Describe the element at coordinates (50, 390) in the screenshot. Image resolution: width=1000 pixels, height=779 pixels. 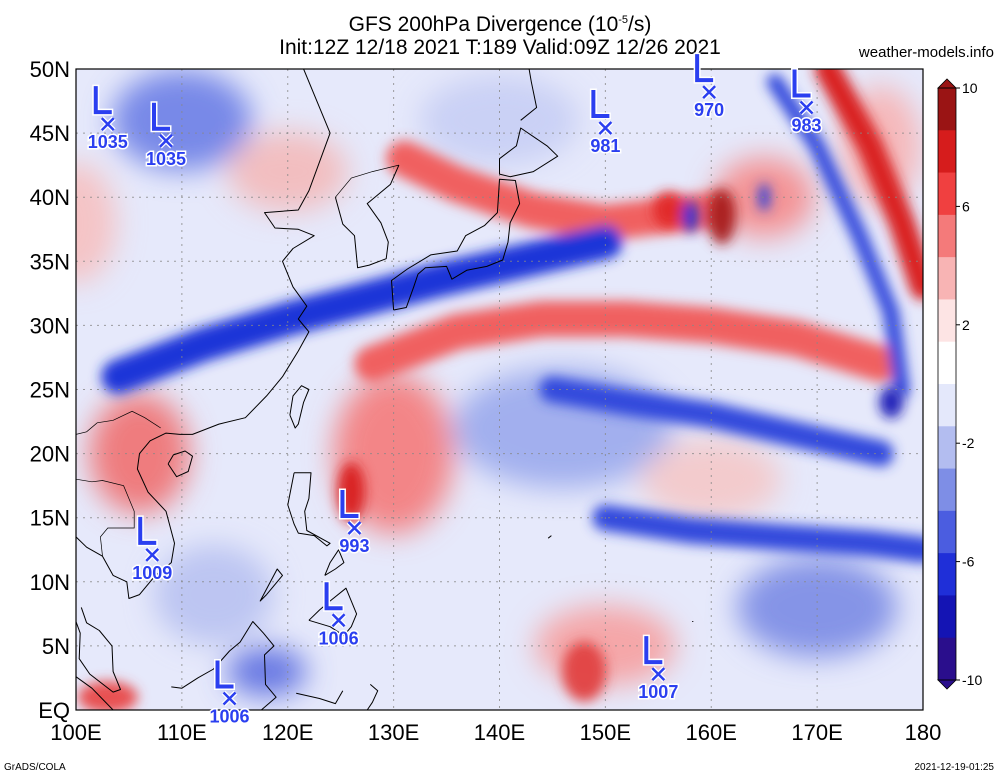
I see `lat-label: 25N` at that location.